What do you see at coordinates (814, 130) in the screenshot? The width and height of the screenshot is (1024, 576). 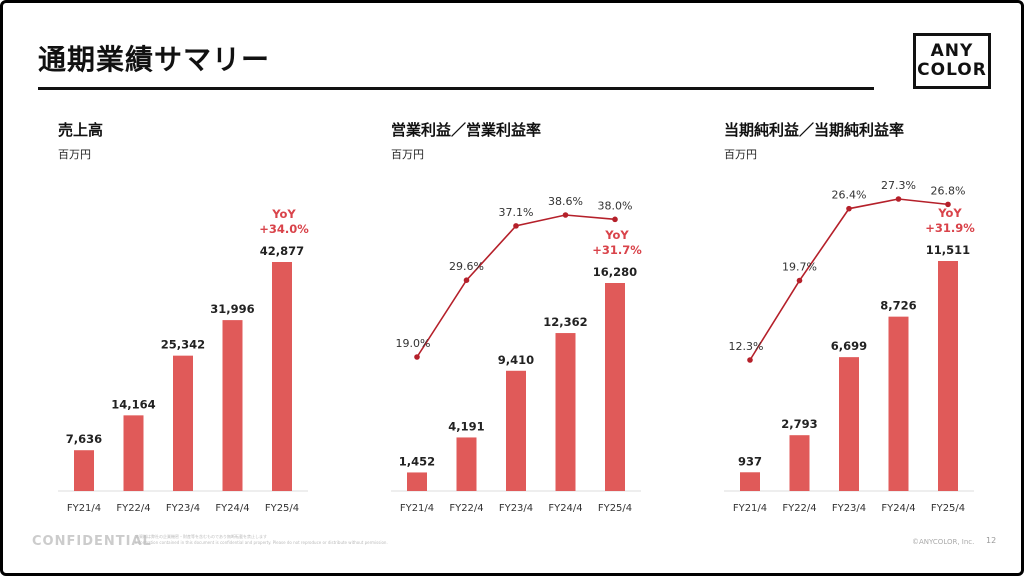 I see `net-income-chart-title: 当期純利益／当期純利益率` at bounding box center [814, 130].